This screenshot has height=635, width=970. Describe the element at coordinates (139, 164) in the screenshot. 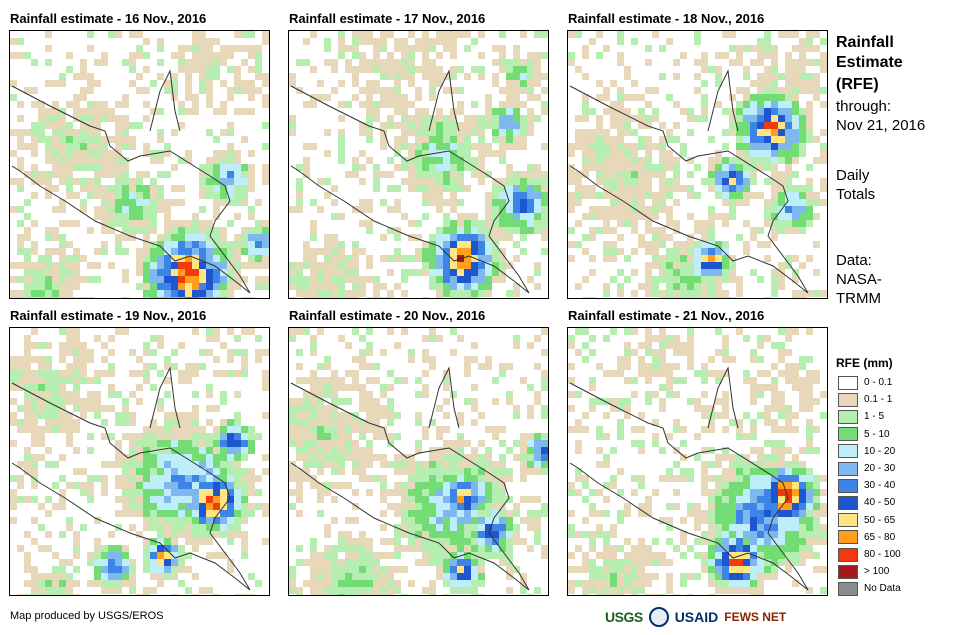

I see `rainfall-map-16nov` at that location.